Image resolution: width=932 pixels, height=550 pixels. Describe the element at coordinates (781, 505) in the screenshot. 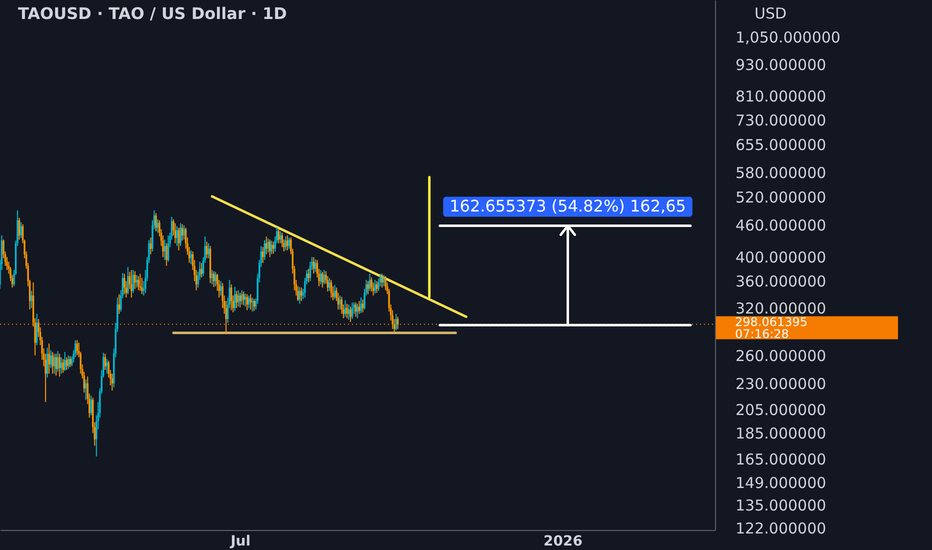

I see `y-tick-label: 135.000000` at that location.